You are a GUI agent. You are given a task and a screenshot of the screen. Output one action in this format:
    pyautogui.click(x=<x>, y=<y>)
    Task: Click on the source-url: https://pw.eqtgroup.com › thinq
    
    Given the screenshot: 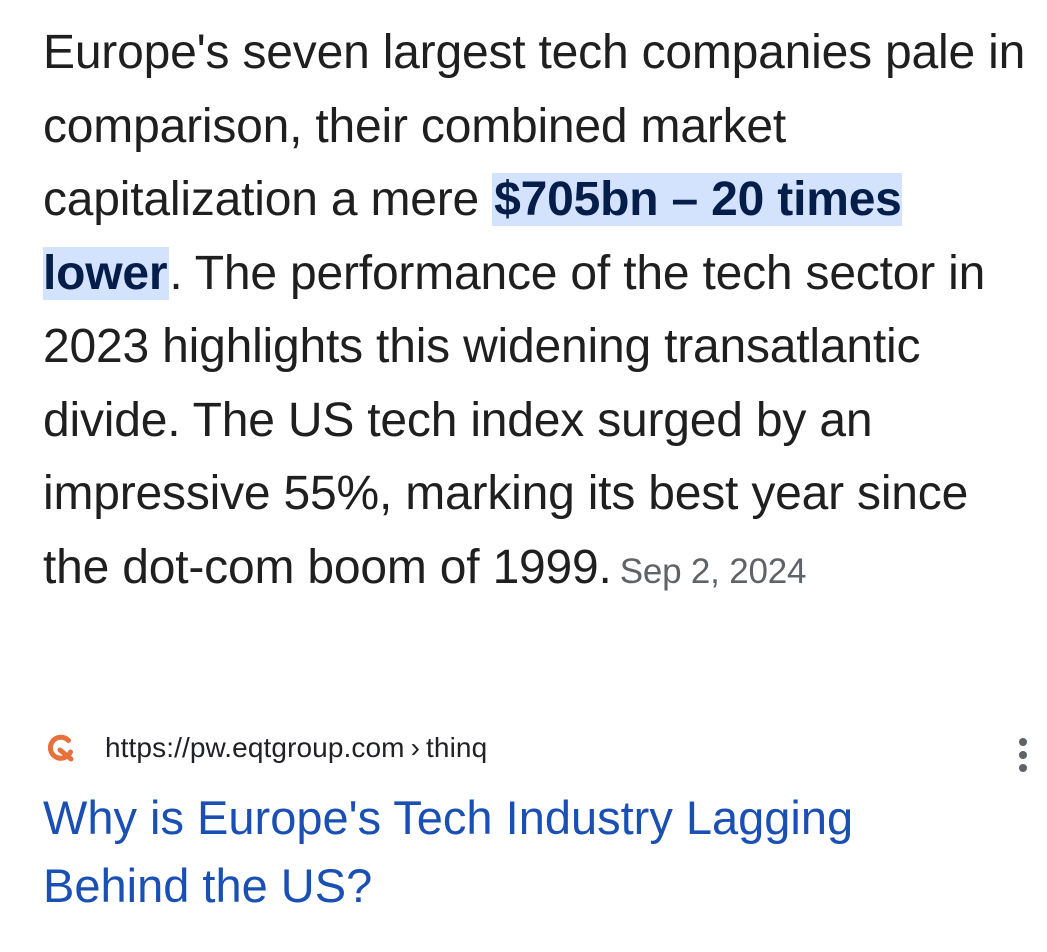 What is the action you would take?
    pyautogui.click(x=296, y=748)
    